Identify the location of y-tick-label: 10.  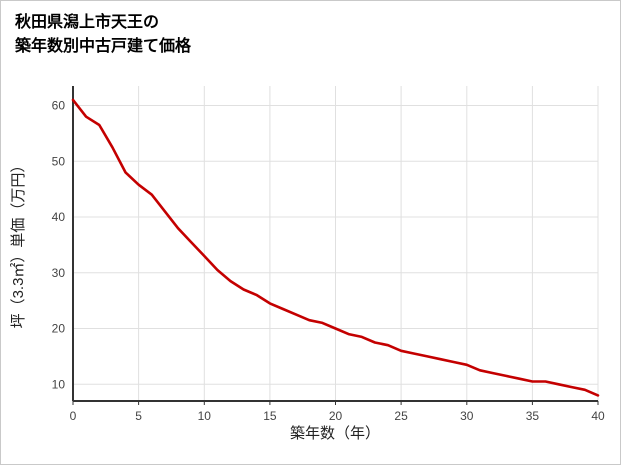
(59, 384).